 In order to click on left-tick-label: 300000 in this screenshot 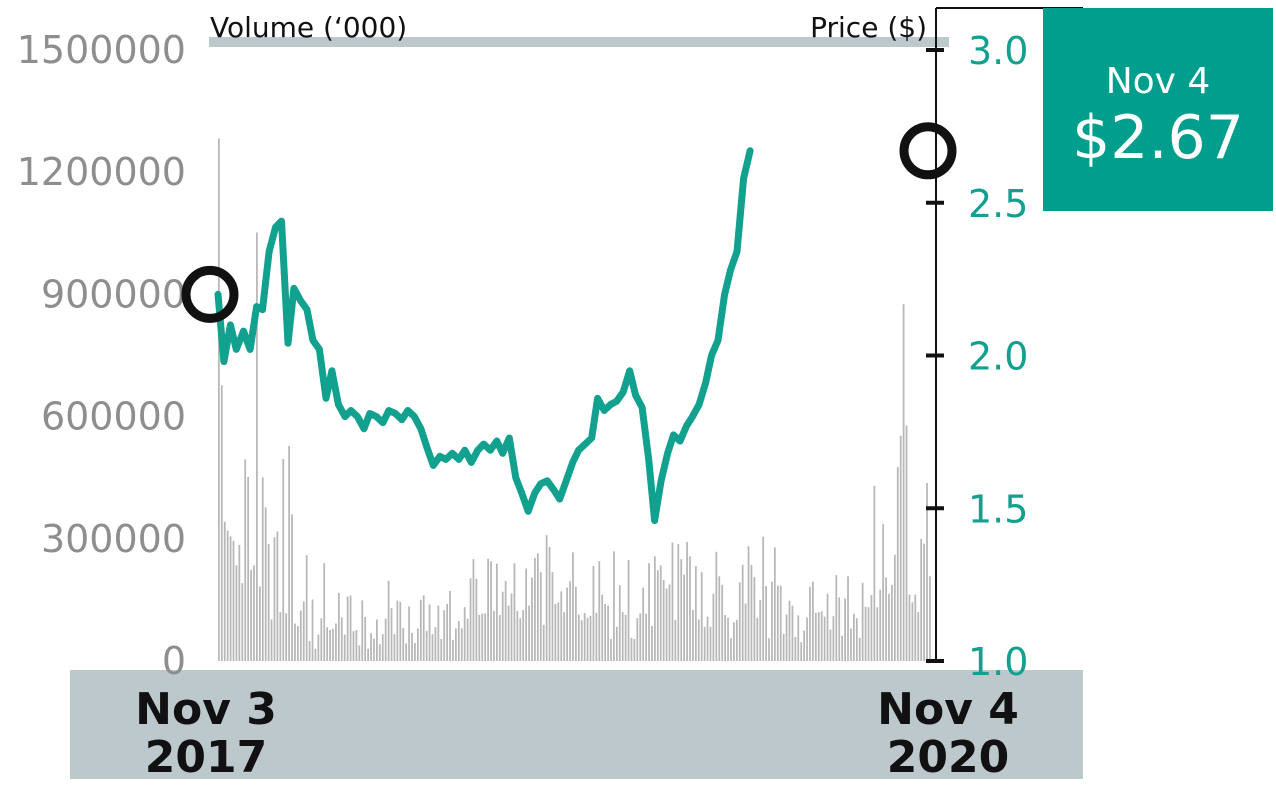, I will do `click(113, 539)`.